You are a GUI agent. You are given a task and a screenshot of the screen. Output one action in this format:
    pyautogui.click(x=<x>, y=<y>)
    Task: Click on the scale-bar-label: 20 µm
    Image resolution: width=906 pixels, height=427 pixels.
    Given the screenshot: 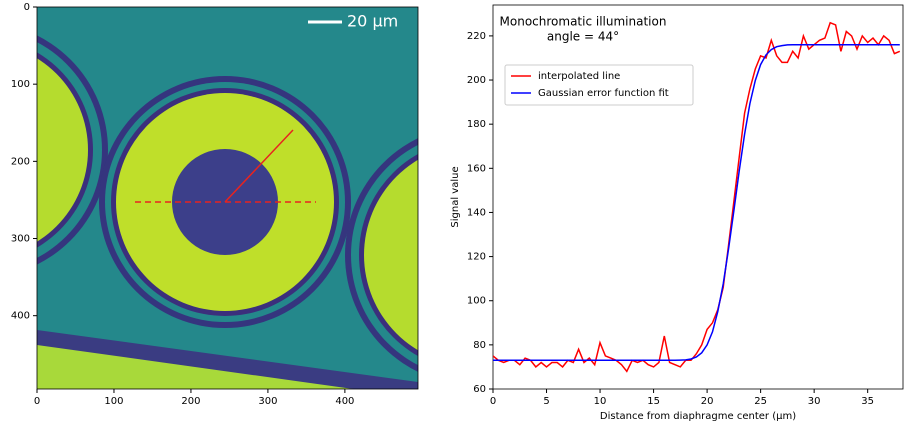 What is the action you would take?
    pyautogui.click(x=372, y=21)
    